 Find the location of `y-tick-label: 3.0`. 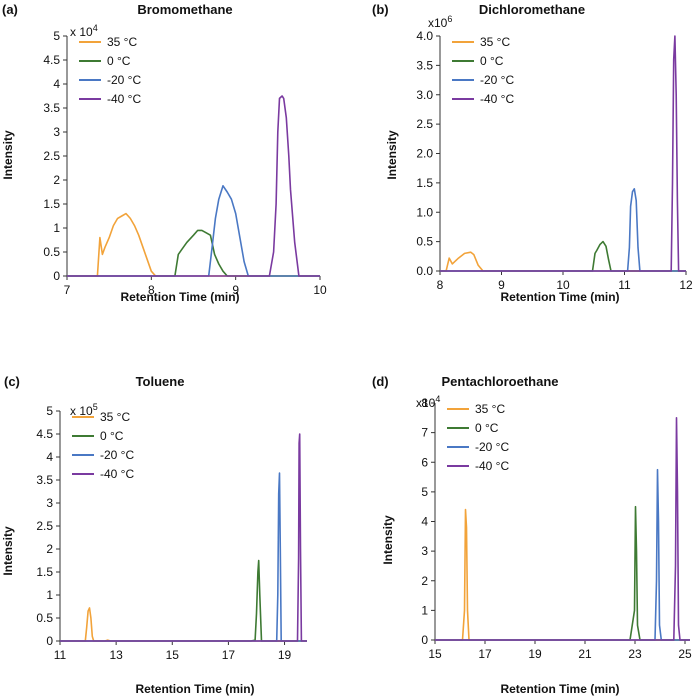

y-tick-label: 3.0 is located at coordinates (424, 95).